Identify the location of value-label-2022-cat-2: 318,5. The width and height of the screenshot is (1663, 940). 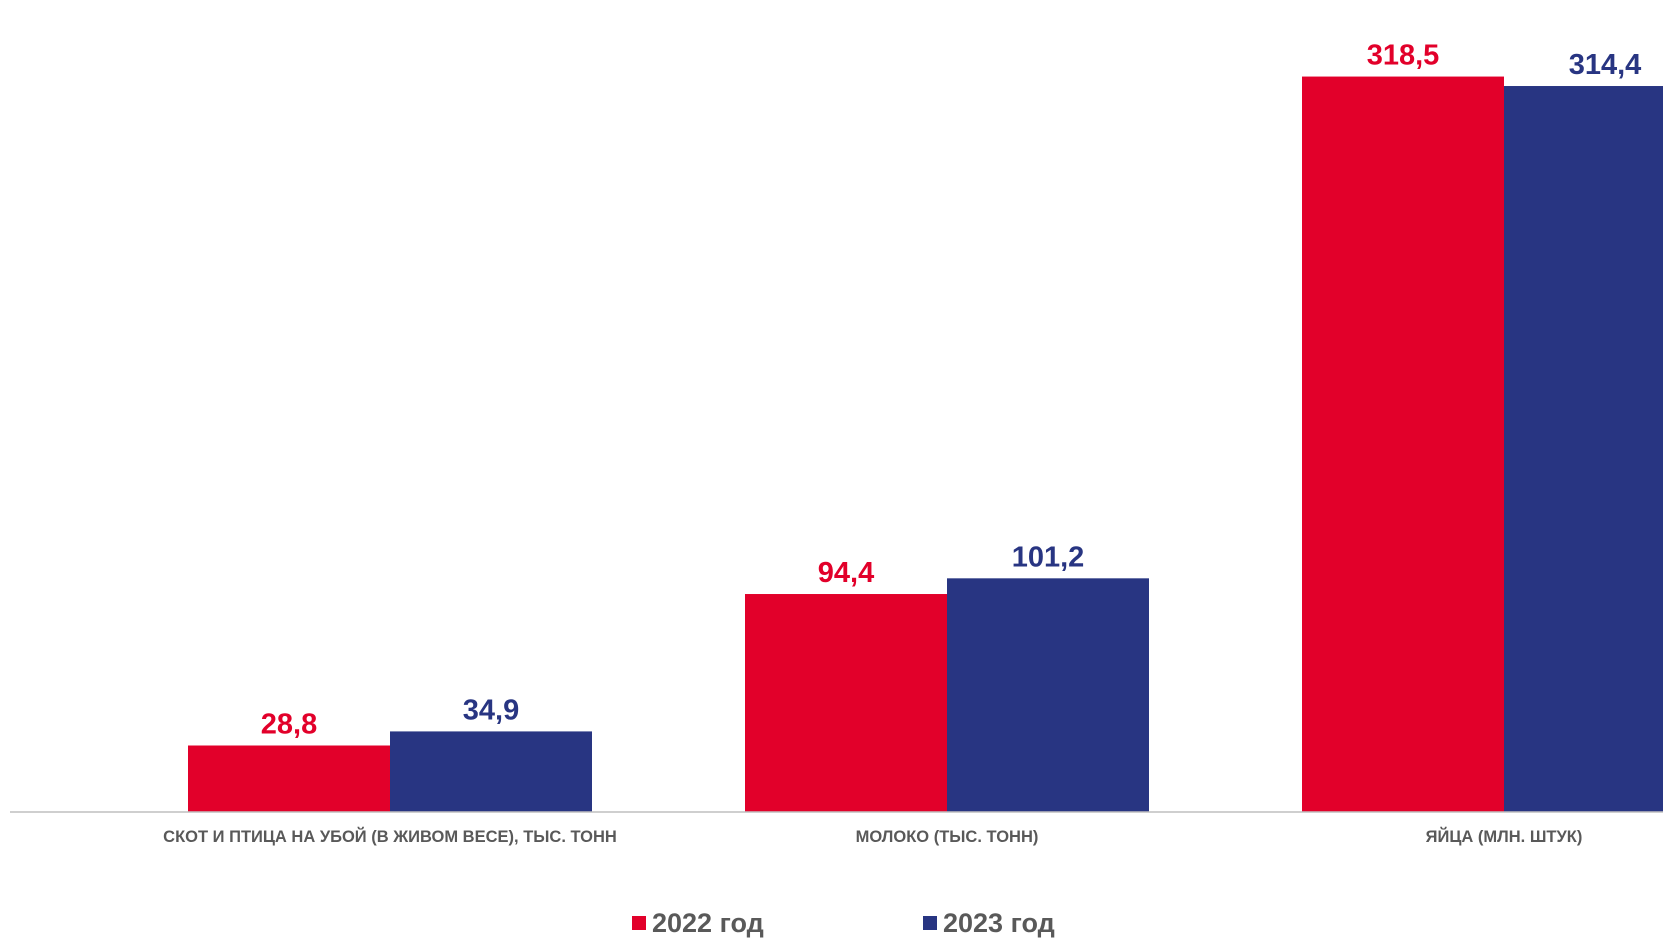
(1403, 56).